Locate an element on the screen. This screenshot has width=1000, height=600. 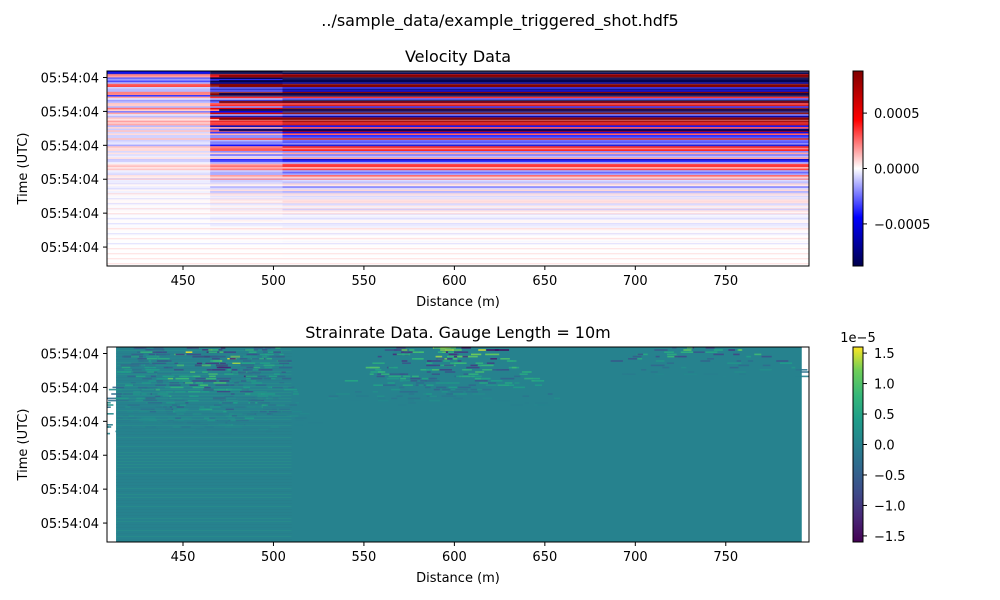
strainrate-x-tick-label: 500 is located at coordinates (273, 557).